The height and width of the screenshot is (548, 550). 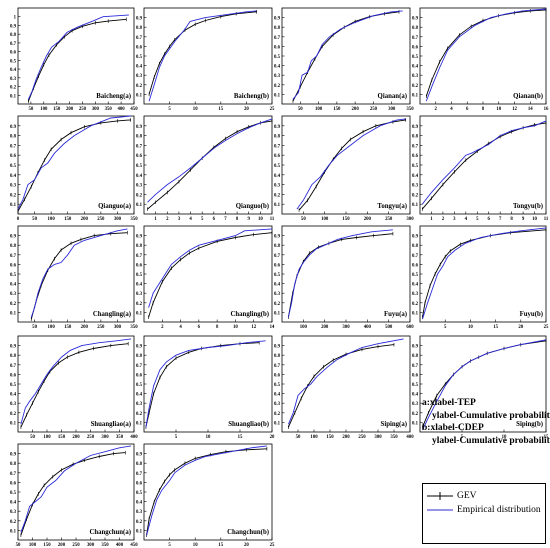 I want to click on x-tick-label: 14, so click(x=530, y=109).